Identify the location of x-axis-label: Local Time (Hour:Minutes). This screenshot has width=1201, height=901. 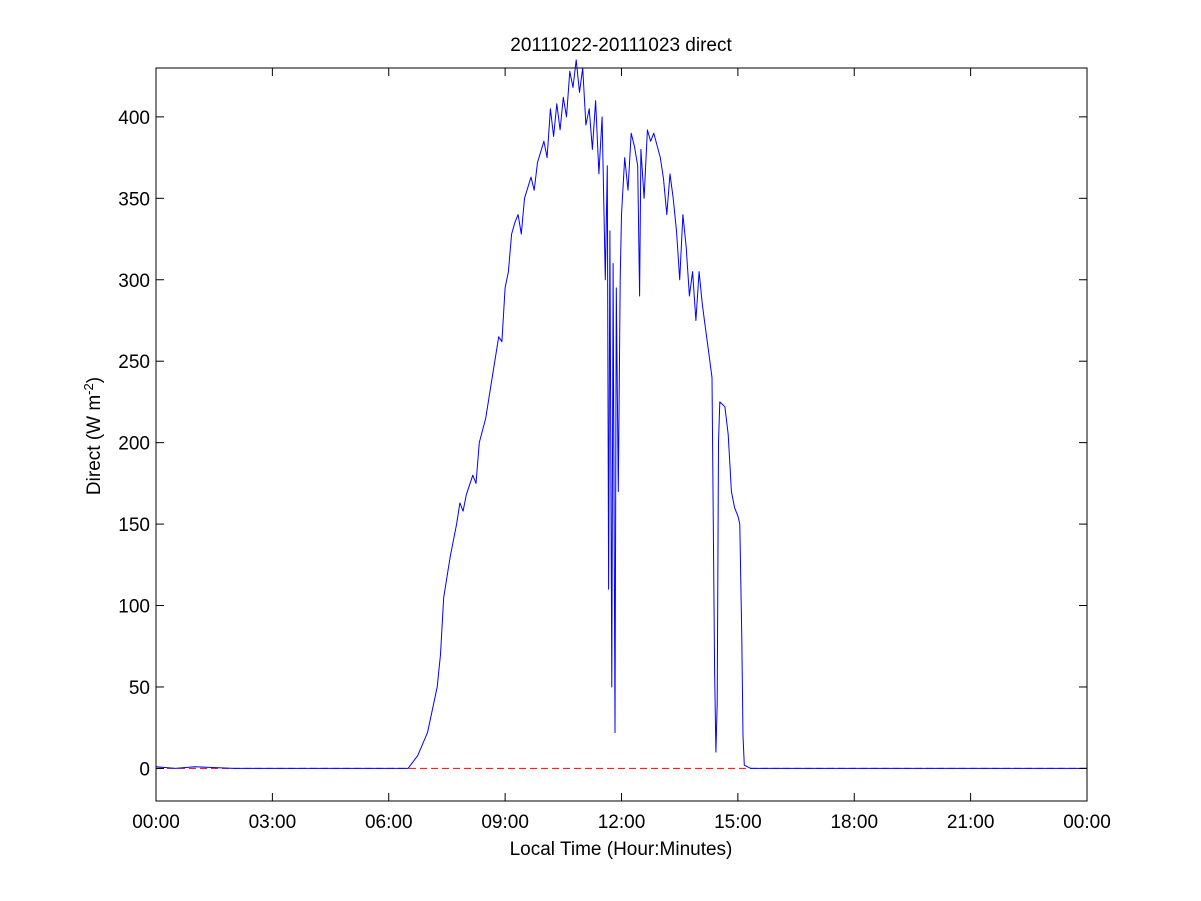
(621, 849).